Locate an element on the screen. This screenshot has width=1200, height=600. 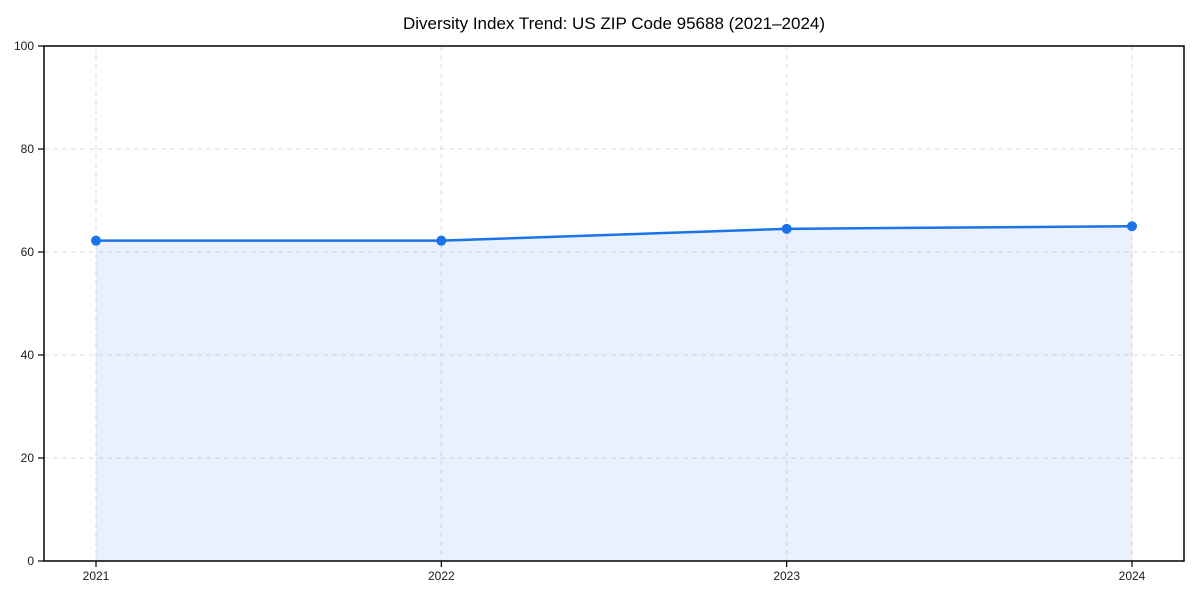
x-tick-label: 2024 is located at coordinates (1132, 576).